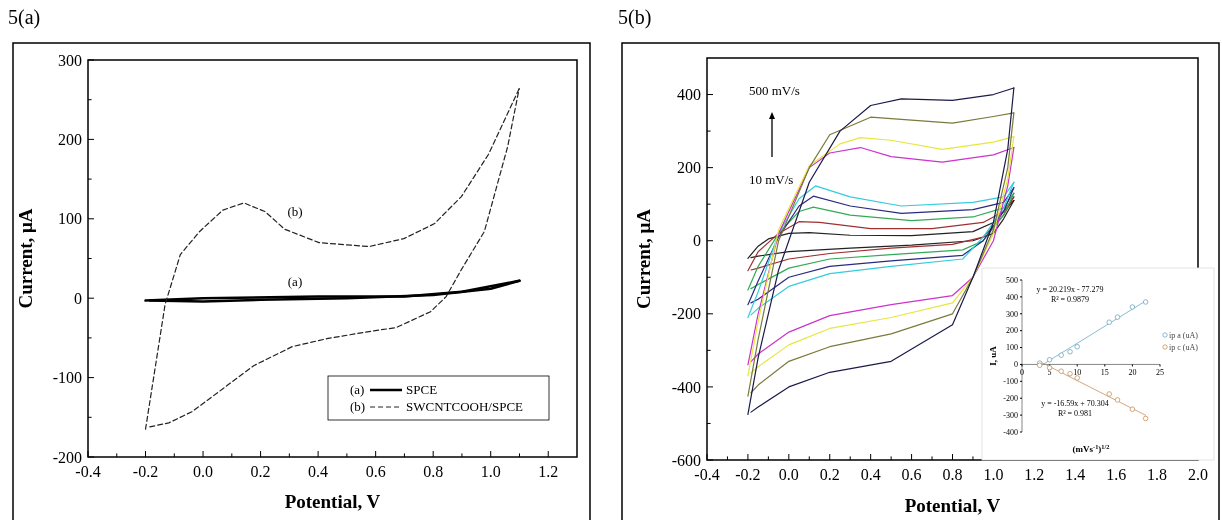 This screenshot has width=1222, height=520. Describe the element at coordinates (993, 355) in the screenshot. I see `y-axis-title: I, uA` at that location.